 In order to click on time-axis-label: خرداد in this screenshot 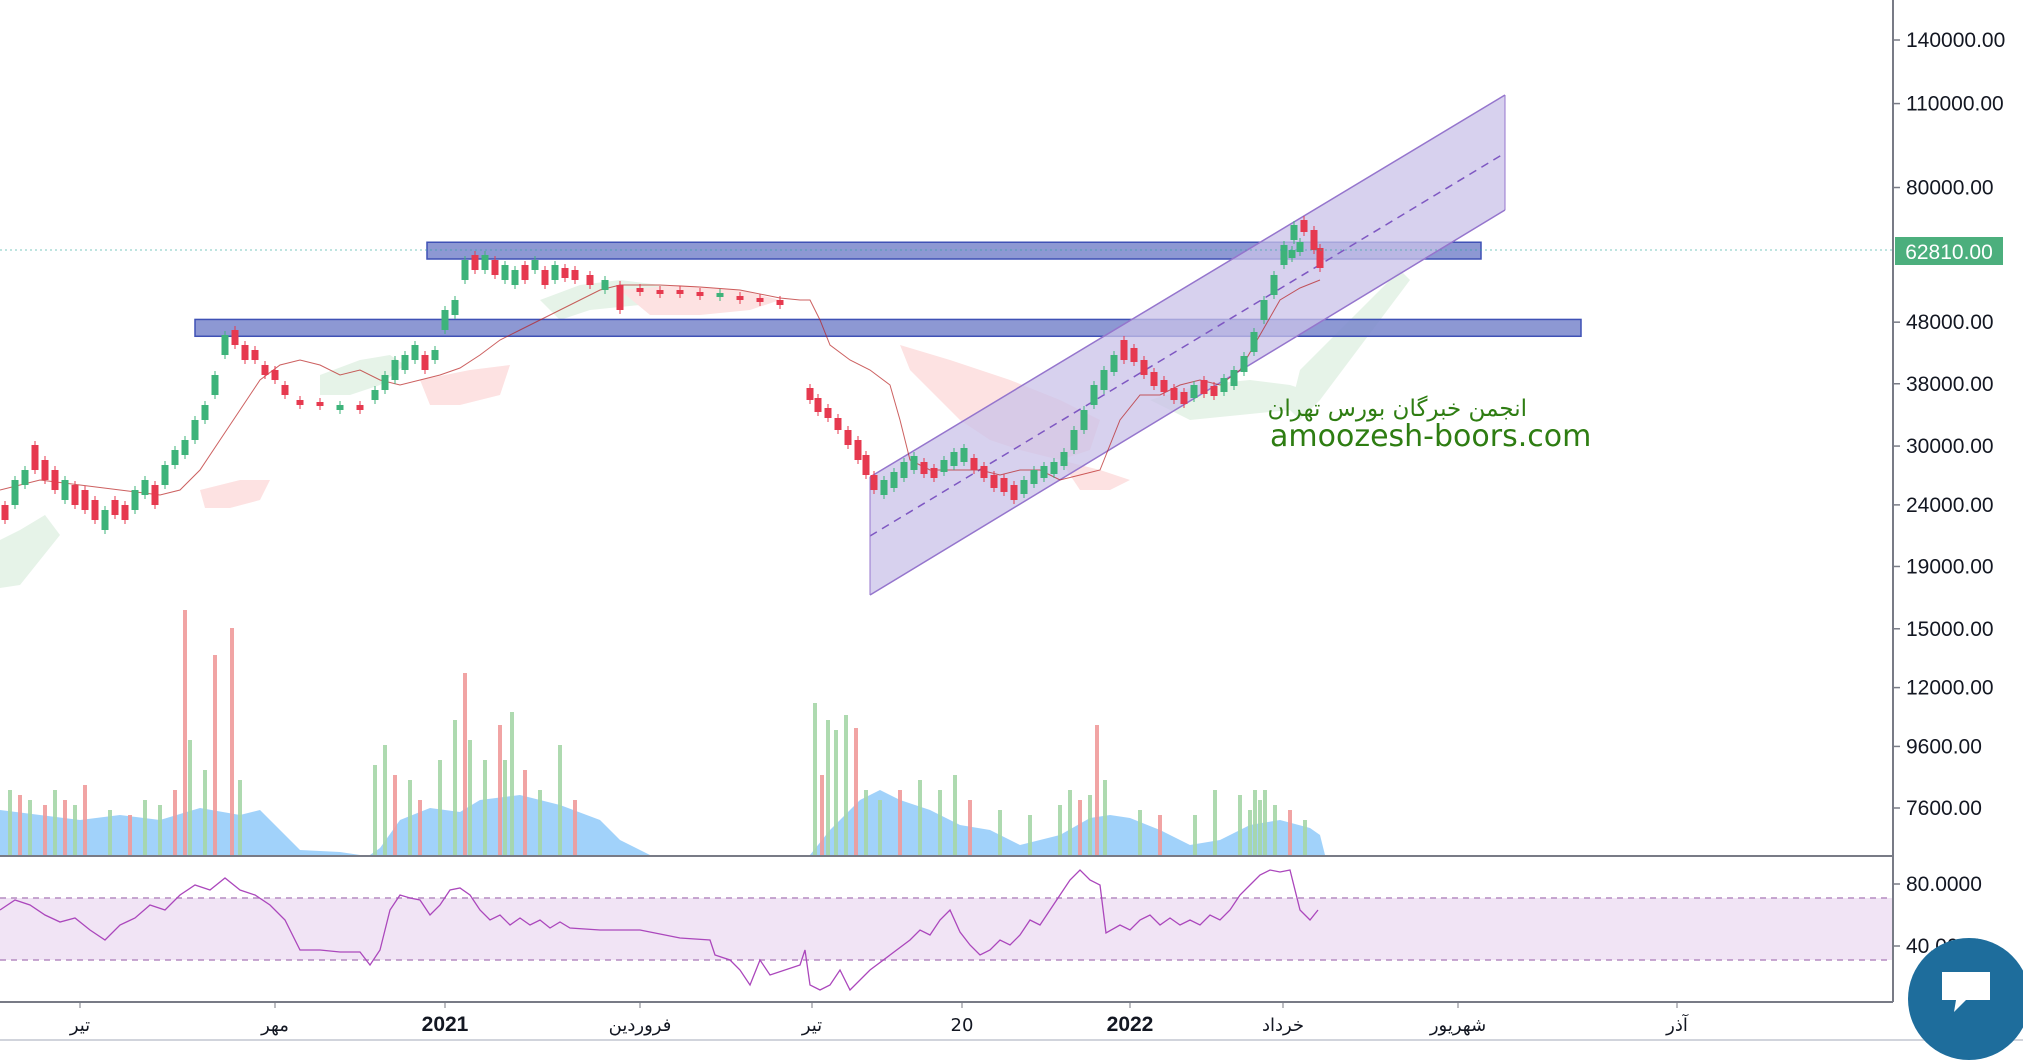, I will do `click(1283, 1025)`.